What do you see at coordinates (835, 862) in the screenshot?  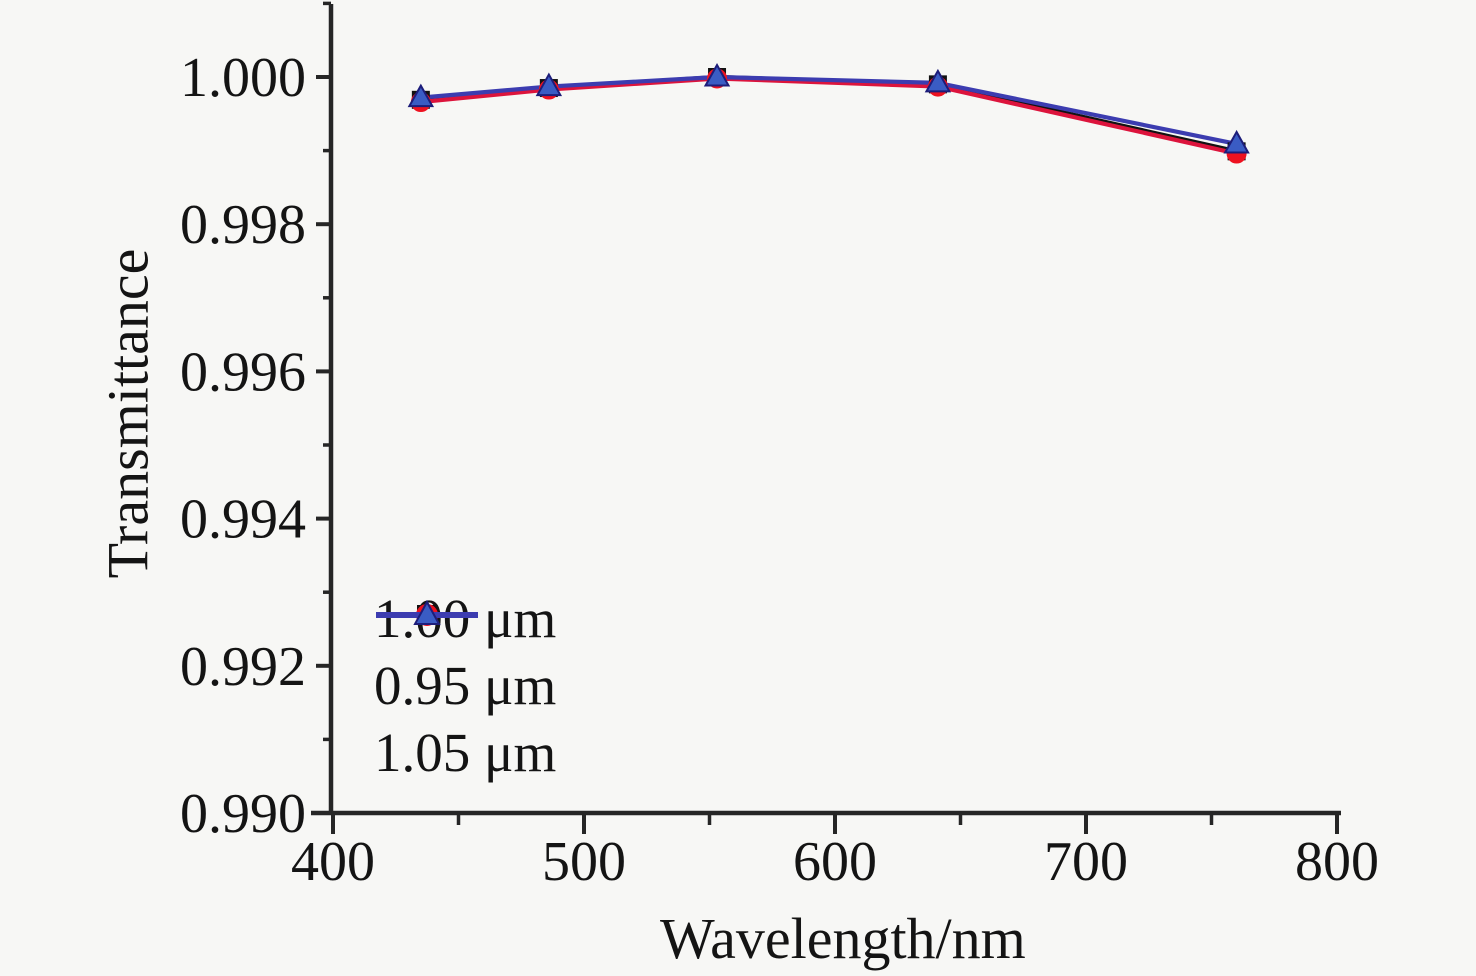 I see `x-tick-label: 600` at bounding box center [835, 862].